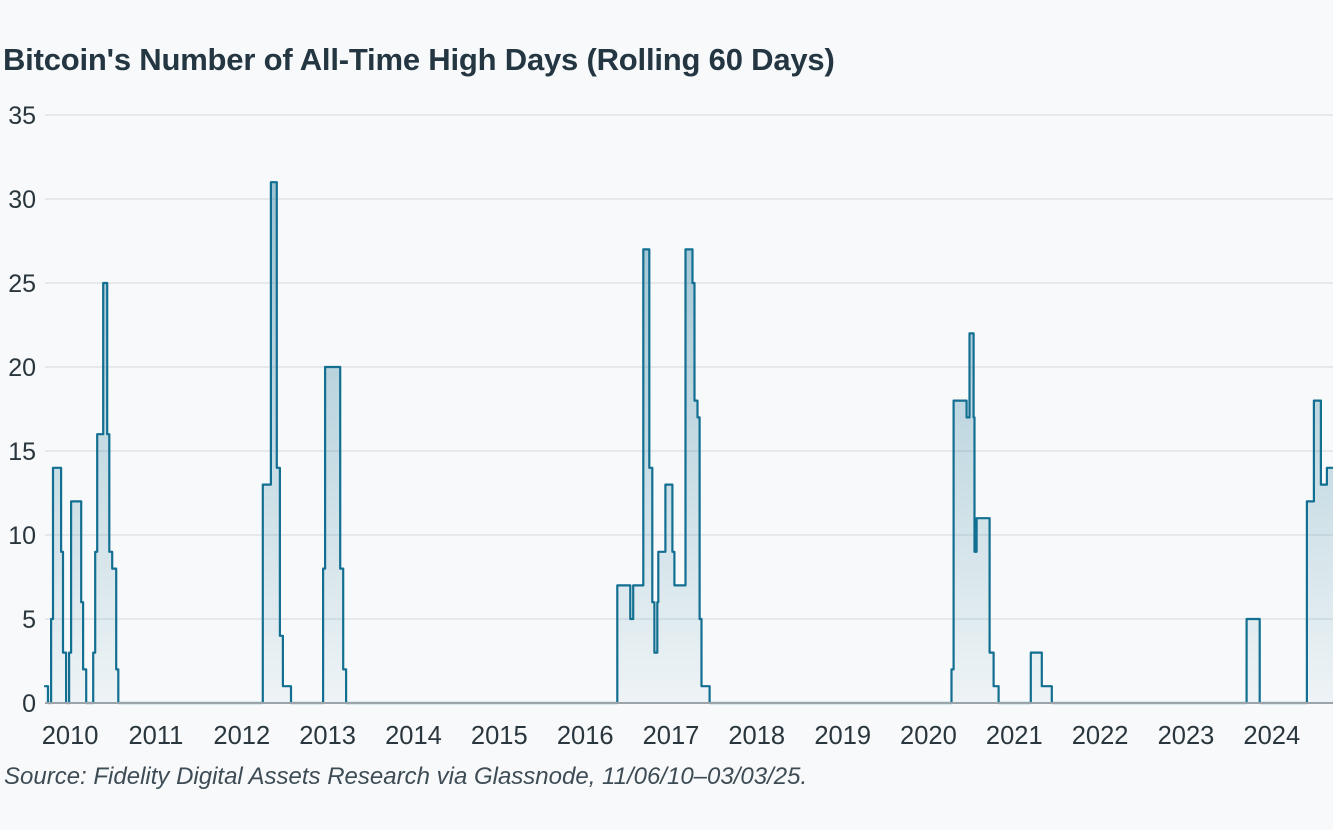 This screenshot has width=1333, height=830. I want to click on x-tick-label: 2019, so click(842, 736).